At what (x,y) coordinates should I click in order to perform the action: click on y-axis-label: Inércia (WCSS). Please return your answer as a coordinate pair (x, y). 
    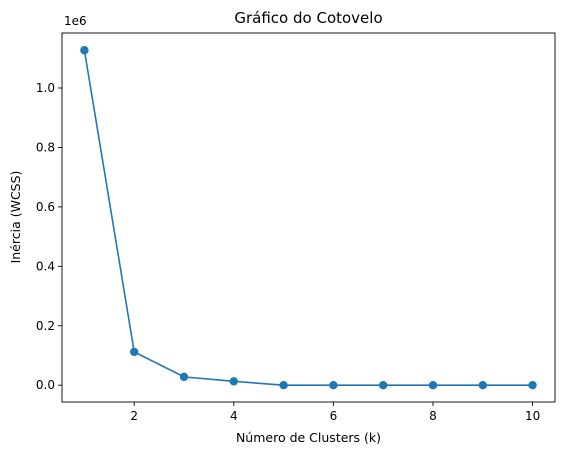
    Looking at the image, I should click on (15, 217).